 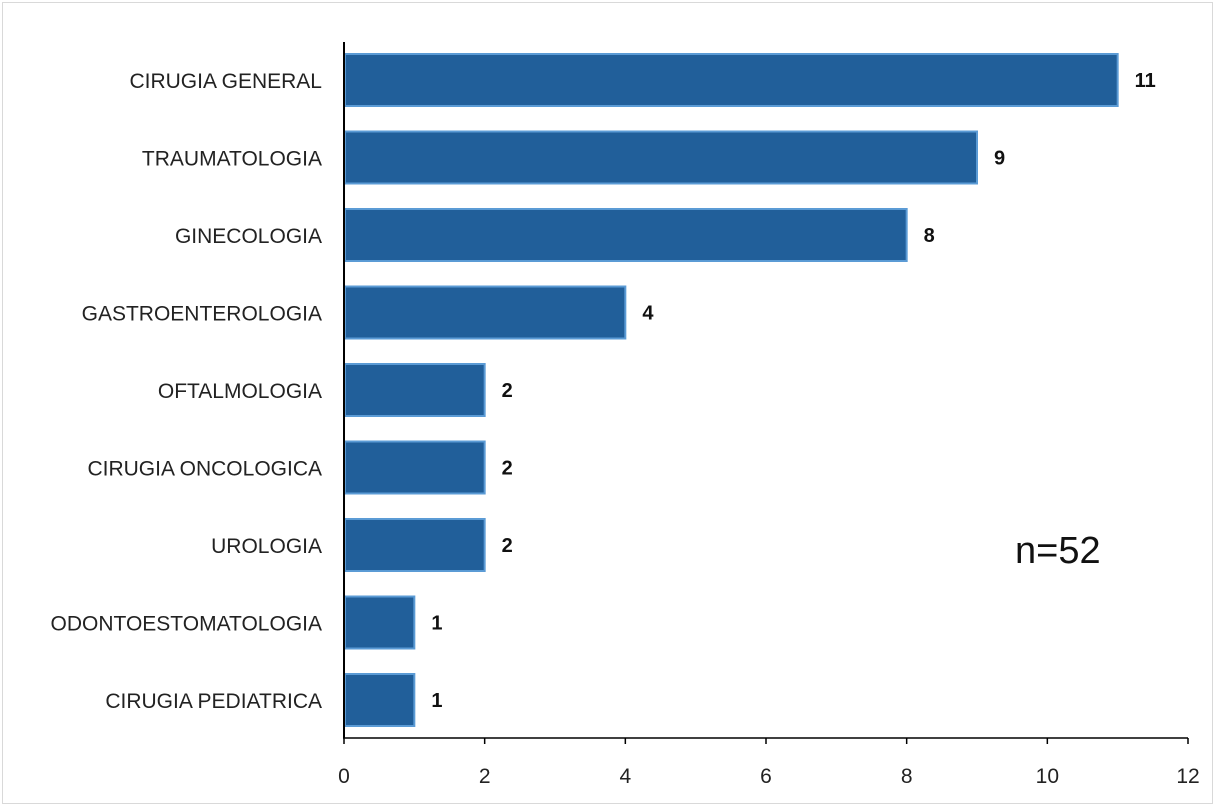 I want to click on value-label: 8, so click(x=929, y=236).